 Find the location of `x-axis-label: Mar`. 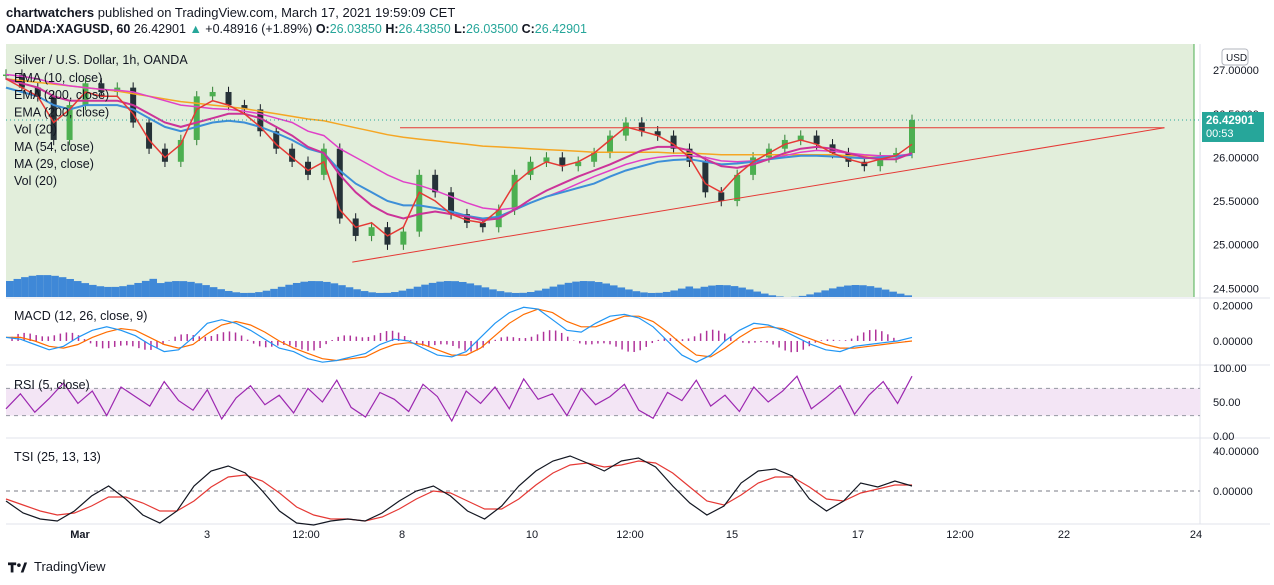

x-axis-label: Mar is located at coordinates (80, 535).